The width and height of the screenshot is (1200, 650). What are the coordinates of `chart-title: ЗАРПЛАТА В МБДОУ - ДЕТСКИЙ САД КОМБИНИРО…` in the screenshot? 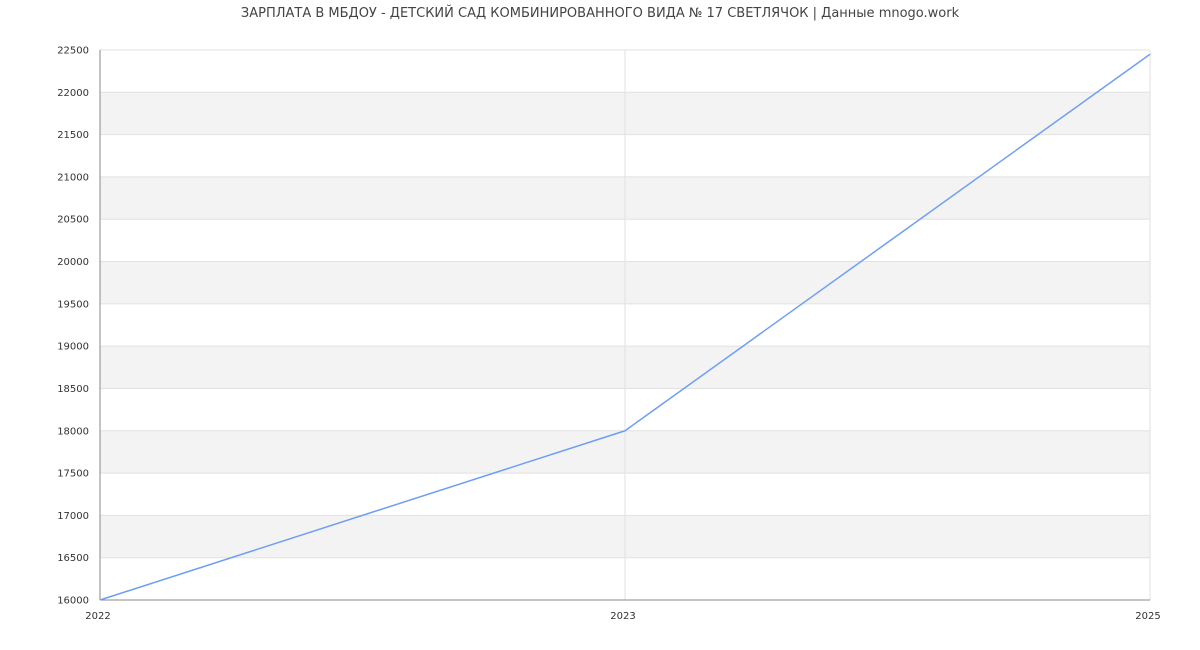 It's located at (600, 13).